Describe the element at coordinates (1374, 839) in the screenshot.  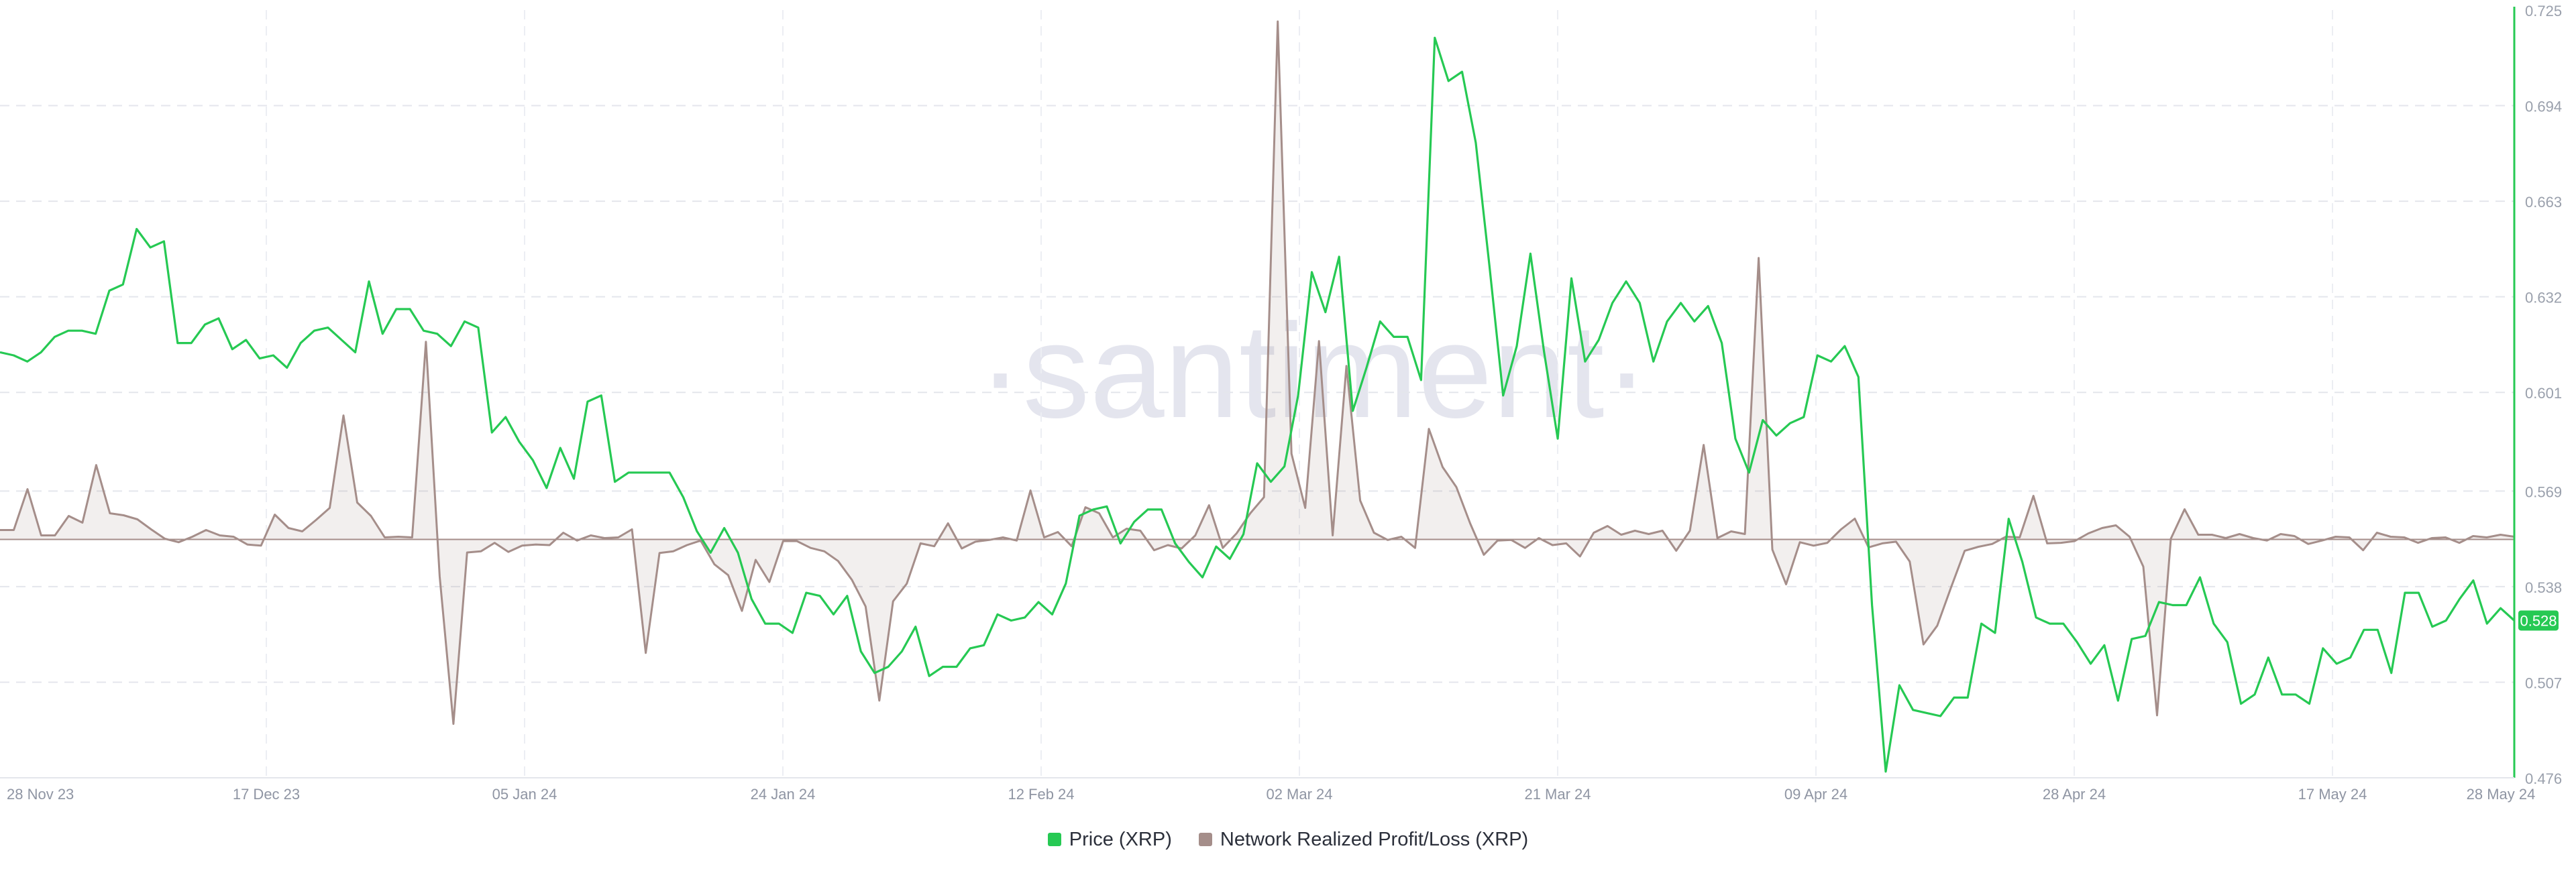
I see `legend-label-nrpl: Network Realized Profit/Loss (XRP)` at that location.